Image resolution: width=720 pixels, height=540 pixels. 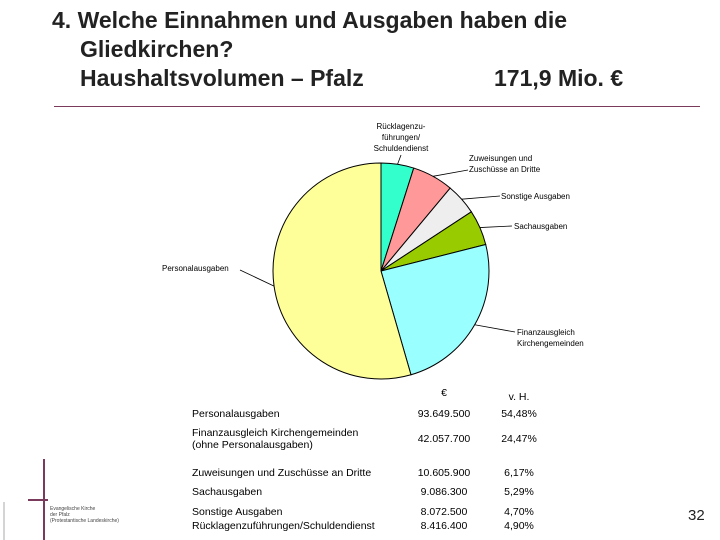 What do you see at coordinates (505, 169) in the screenshot?
I see `callout-zuweisungen-line2: Zuschüsse an Dritte` at bounding box center [505, 169].